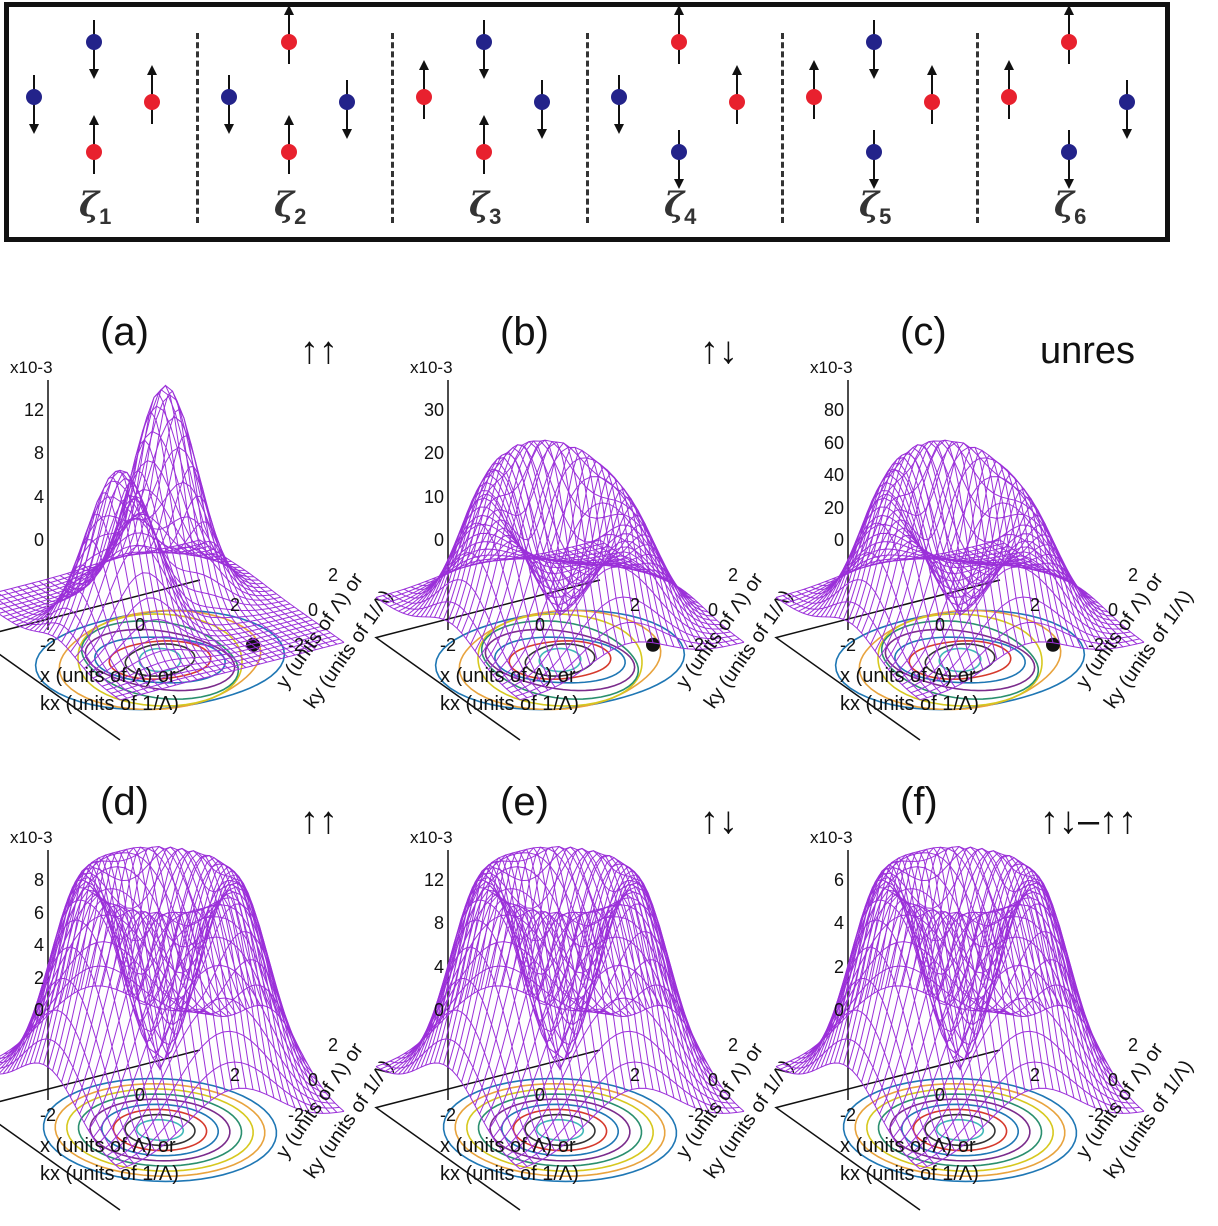 The width and height of the screenshot is (1218, 1226). What do you see at coordinates (923, 332) in the screenshot?
I see `panel-label: (c)` at bounding box center [923, 332].